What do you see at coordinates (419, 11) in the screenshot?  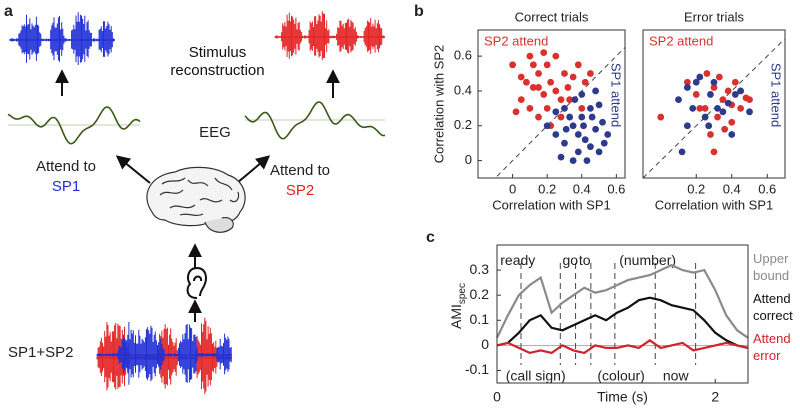 I see `panel-label: b` at bounding box center [419, 11].